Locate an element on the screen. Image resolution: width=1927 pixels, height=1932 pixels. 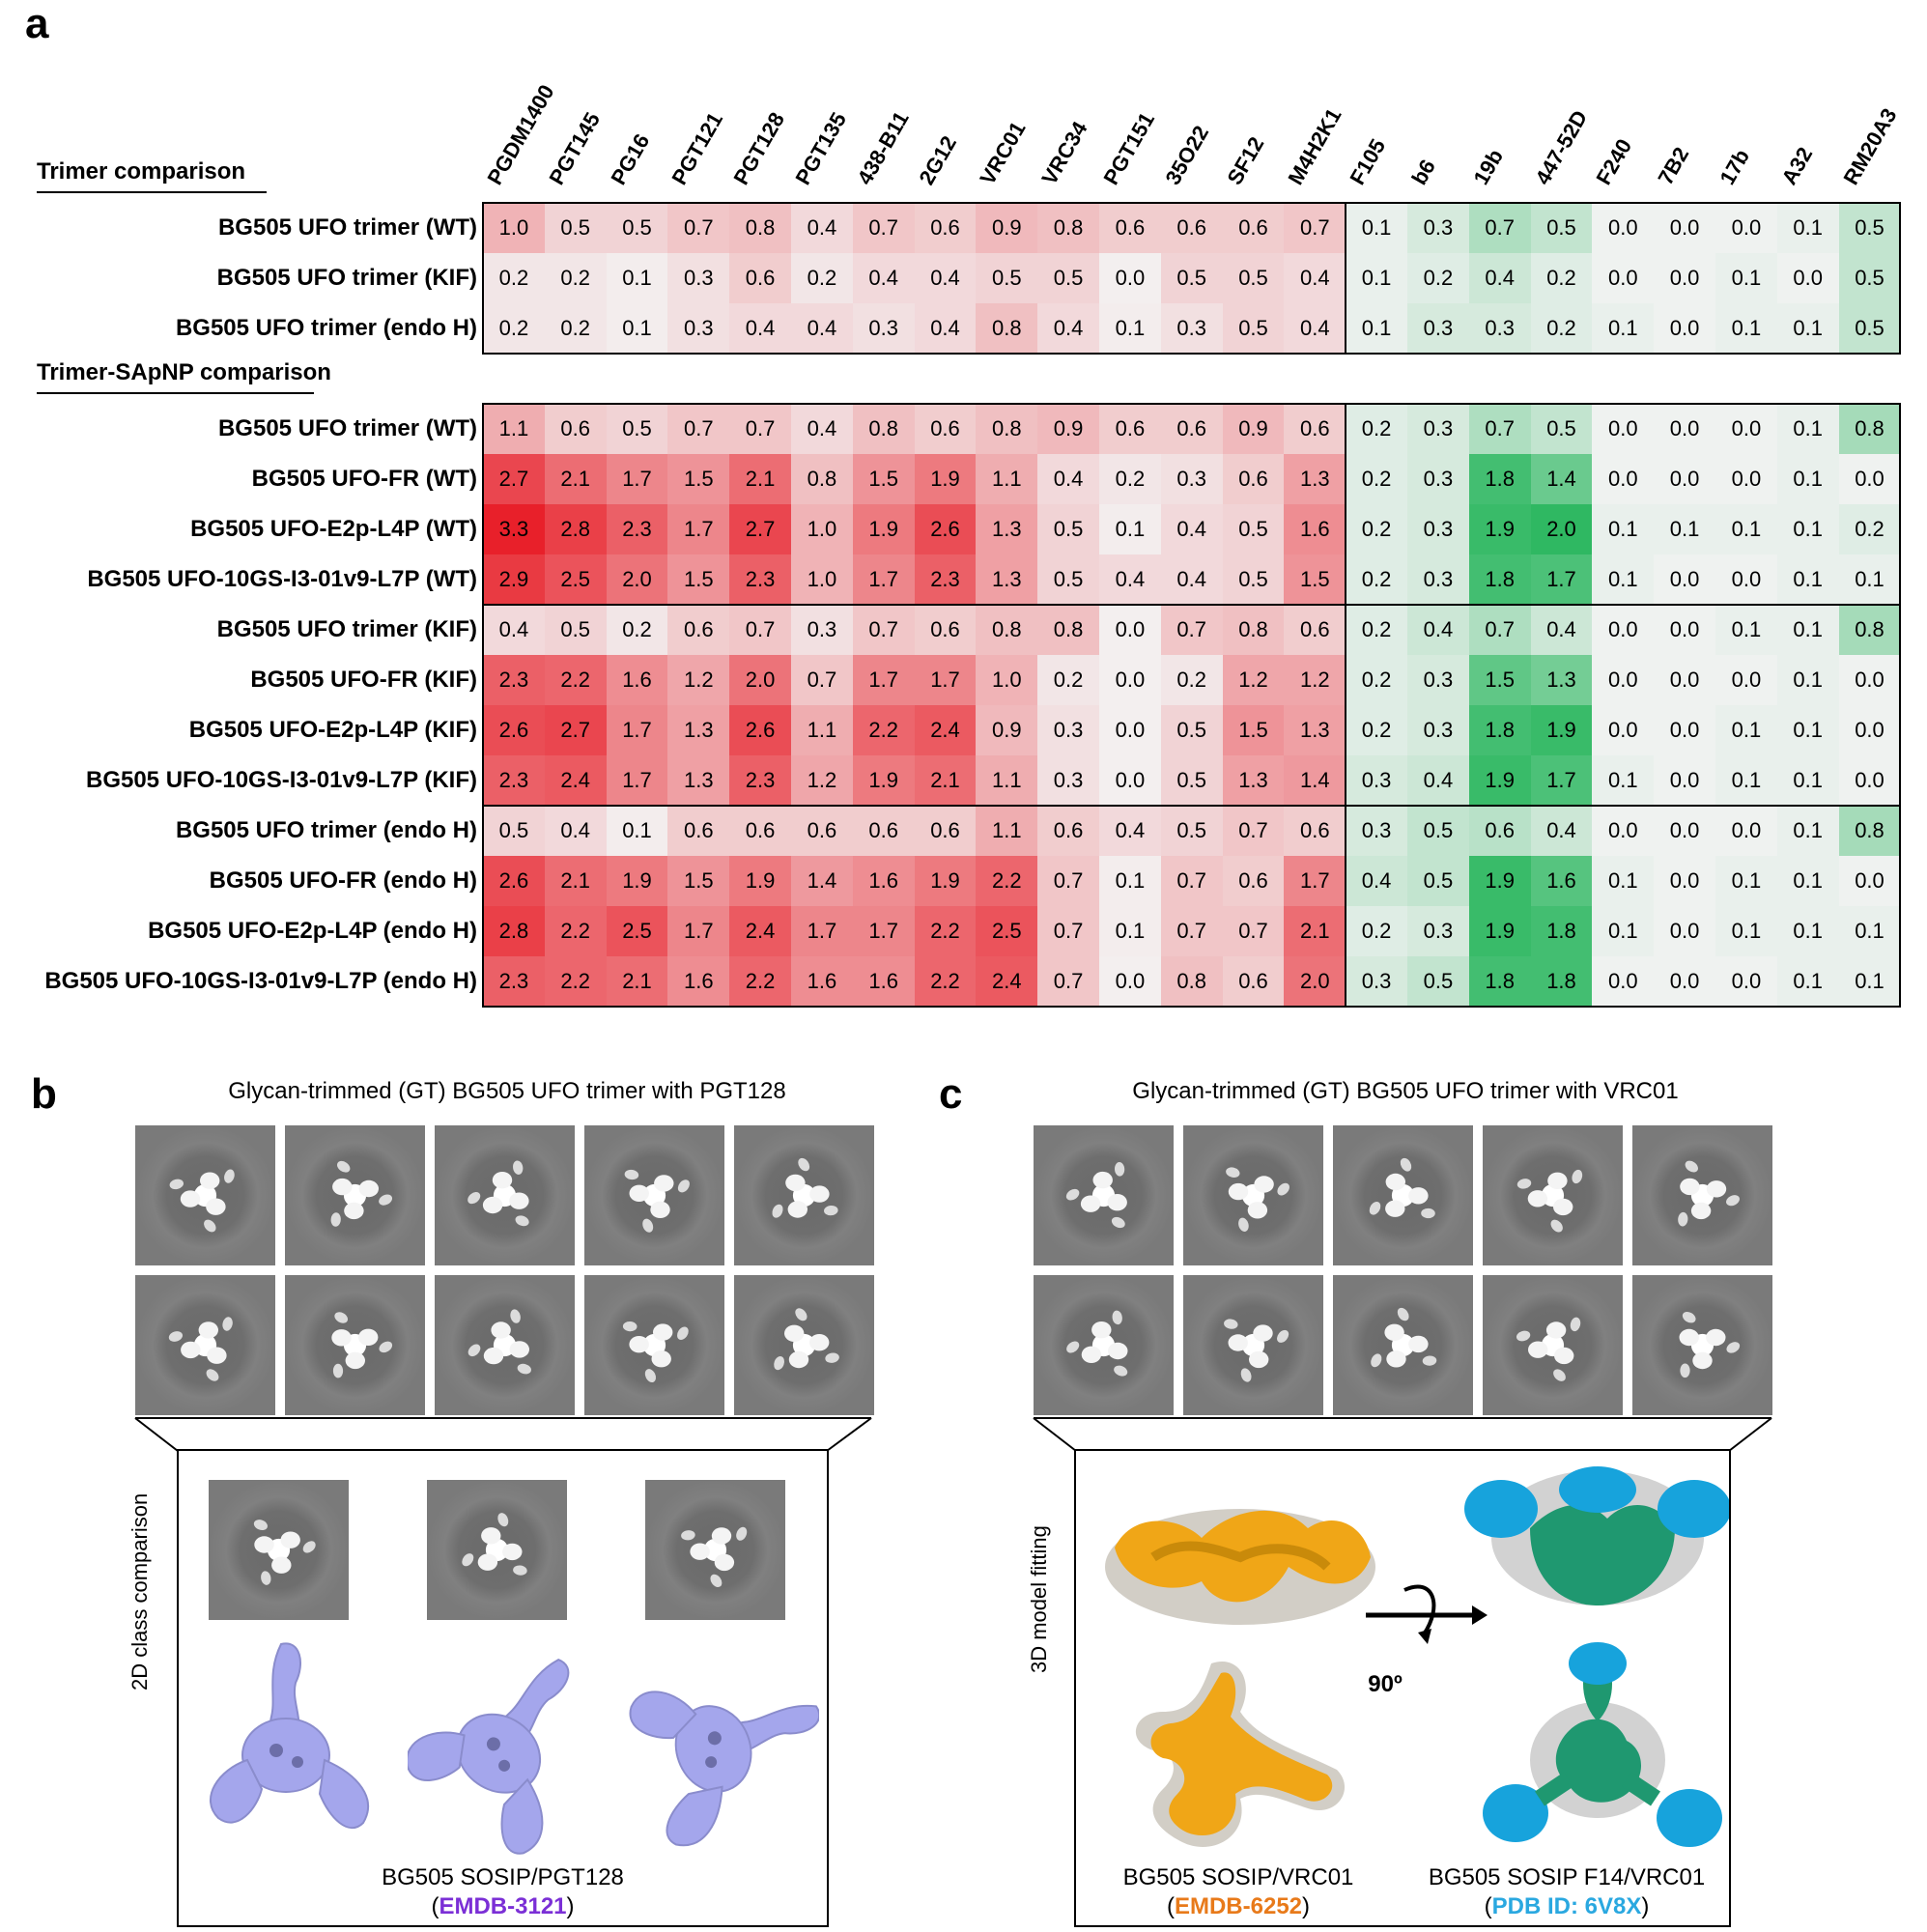
panel-c-caption-right: BG505 SOSIP F14/VRC01 is located at coordinates (1567, 1877).